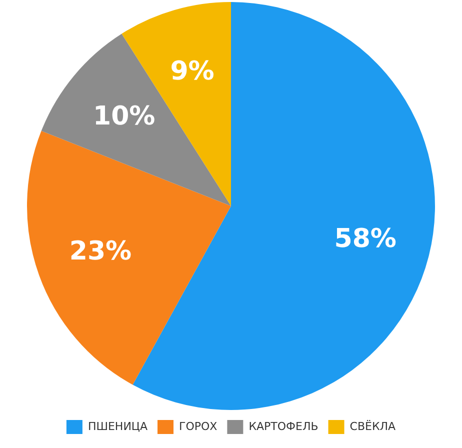  Describe the element at coordinates (100, 251) in the screenshot. I see `data-label: 23%` at that location.